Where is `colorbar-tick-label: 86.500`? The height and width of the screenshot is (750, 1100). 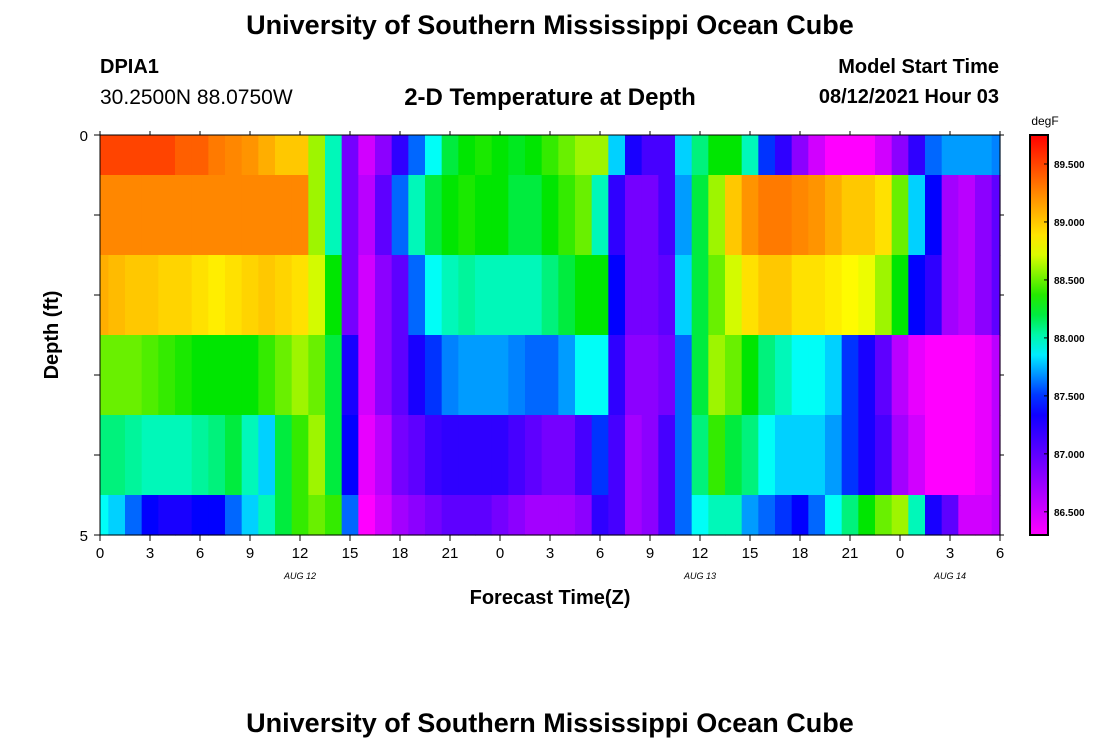
colorbar-tick-label: 86.500 is located at coordinates (1069, 513).